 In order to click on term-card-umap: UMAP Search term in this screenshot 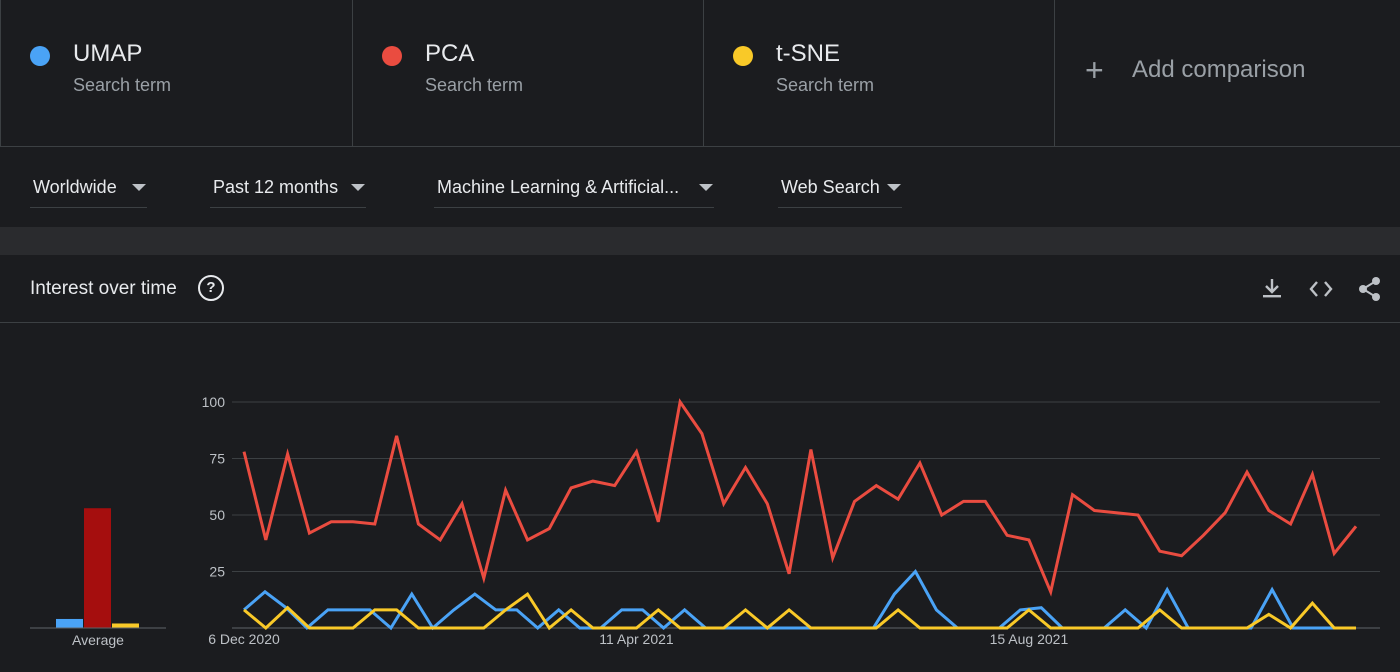, I will do `click(176, 73)`.